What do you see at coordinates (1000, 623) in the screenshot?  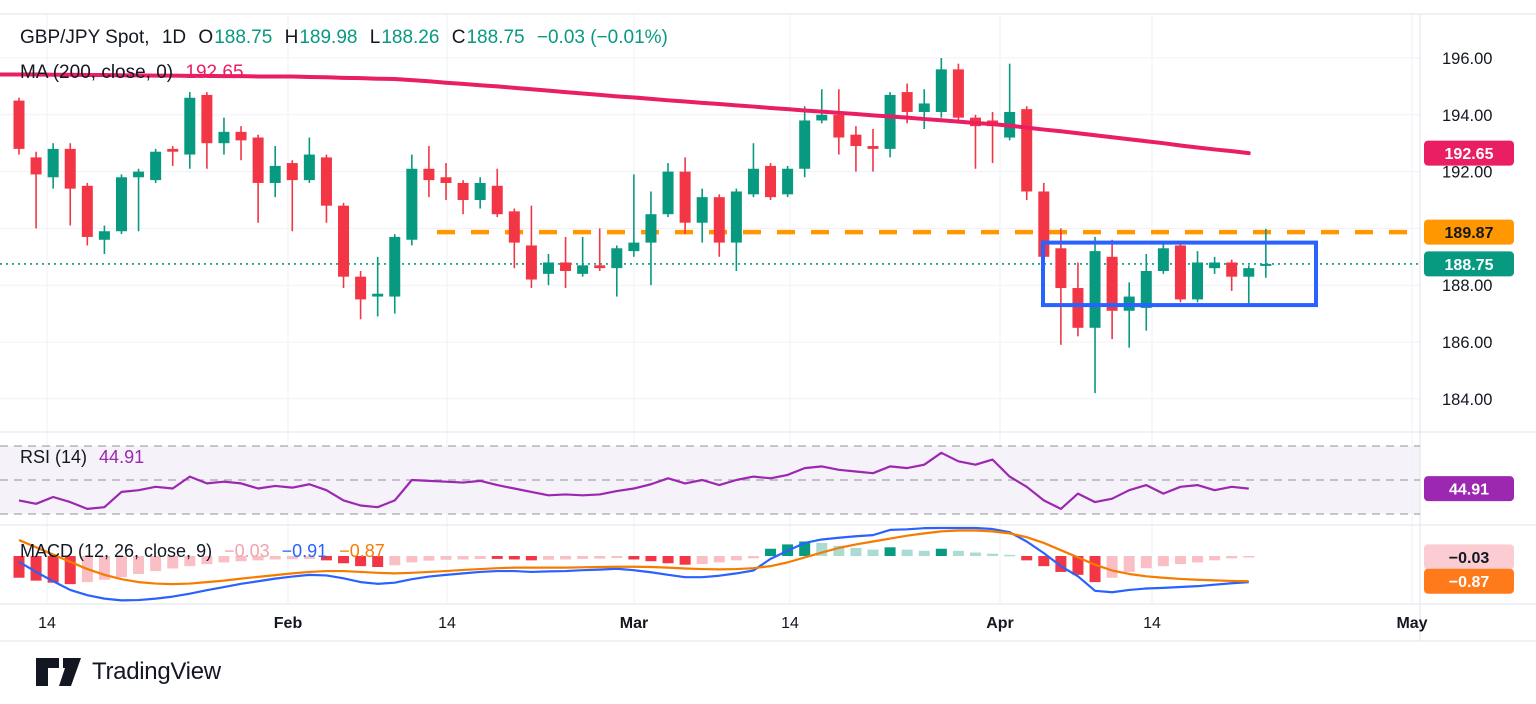 I see `time-axis-label: Apr` at bounding box center [1000, 623].